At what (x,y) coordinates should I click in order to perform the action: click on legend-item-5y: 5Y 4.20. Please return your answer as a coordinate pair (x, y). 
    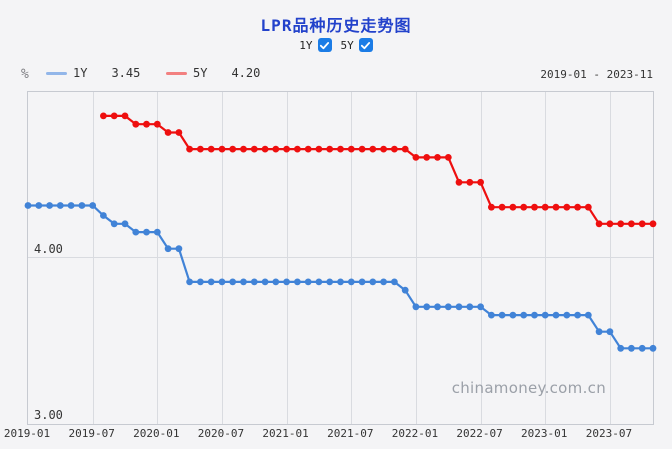
    Looking at the image, I should click on (213, 73).